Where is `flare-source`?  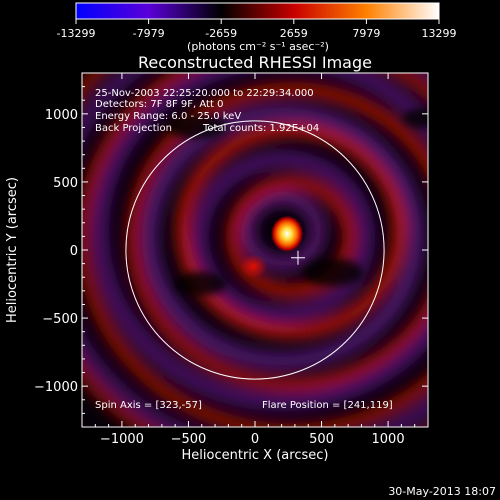
flare-source is located at coordinates (287, 233).